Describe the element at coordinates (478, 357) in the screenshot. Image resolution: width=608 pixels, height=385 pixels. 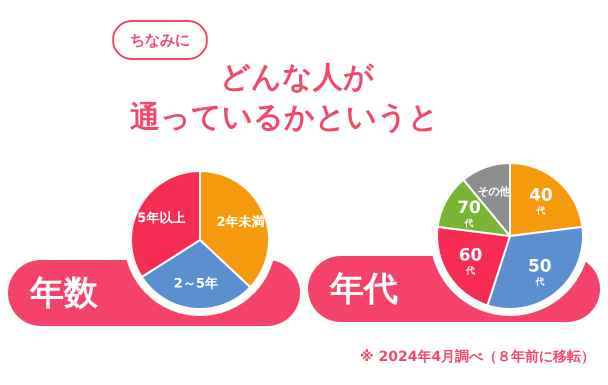
I see `text: ※ 2024年4月調べ（８年前に移転）` at that location.